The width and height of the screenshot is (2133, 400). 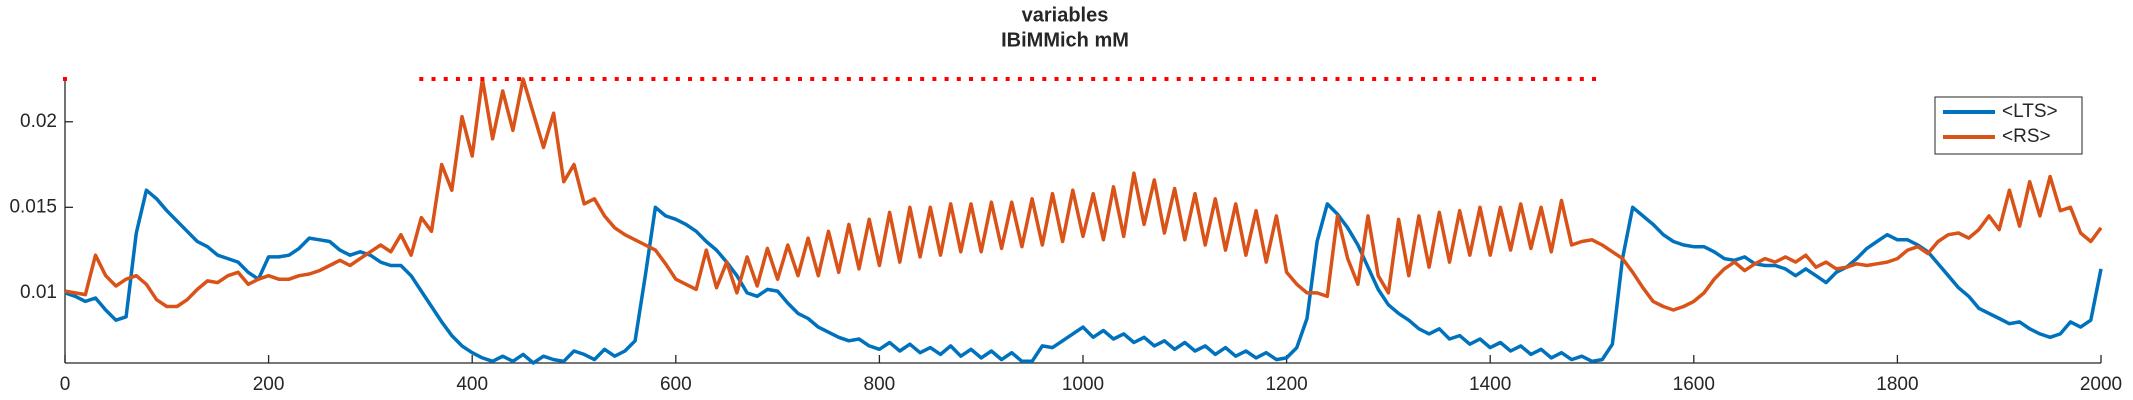 I want to click on legend-label: <RS>, so click(x=2026, y=136).